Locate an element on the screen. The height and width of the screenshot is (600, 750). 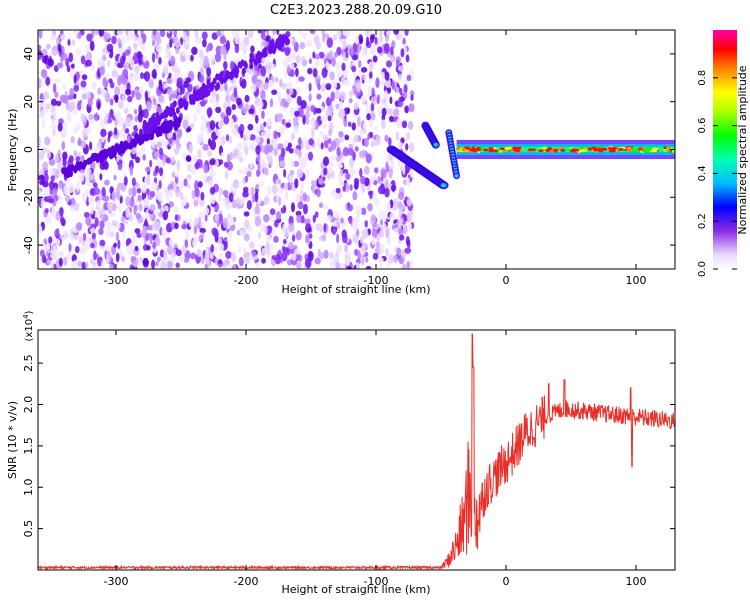
colorbar-gradient is located at coordinates (725, 149).